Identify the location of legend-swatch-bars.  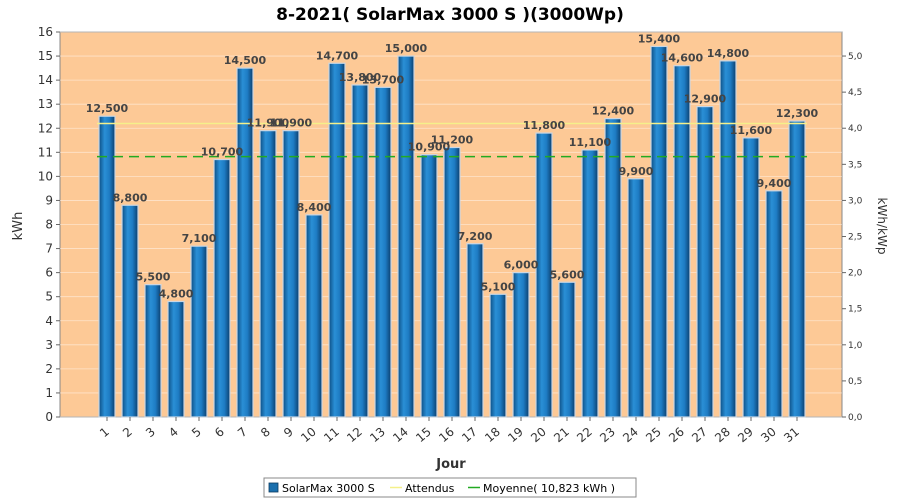
(273, 487).